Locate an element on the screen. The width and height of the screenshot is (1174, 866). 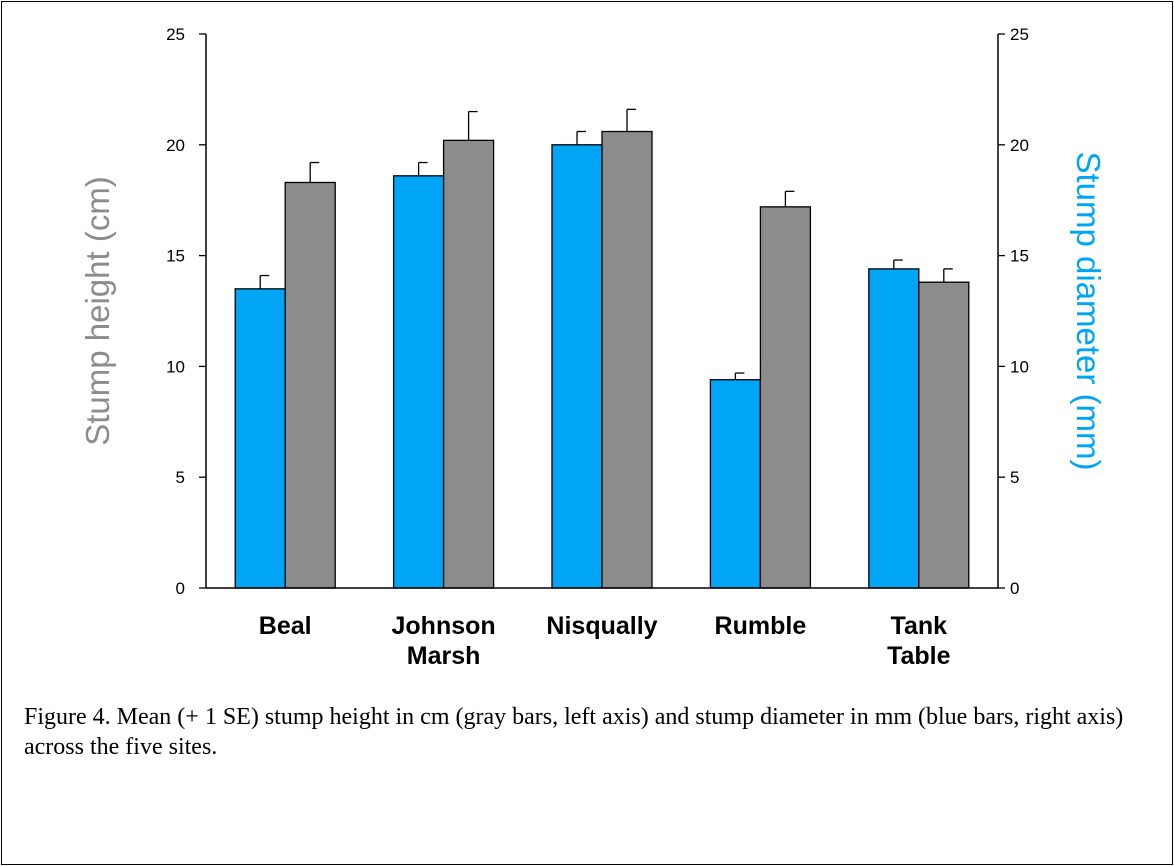
left-axis-tick-label: 10 is located at coordinates (175, 366).